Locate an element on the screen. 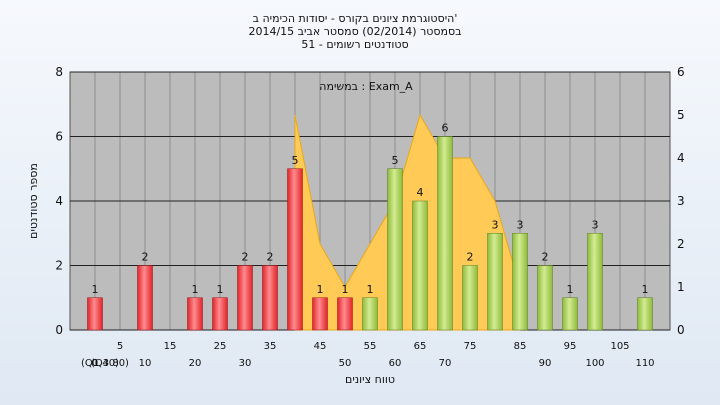 The image size is (720, 405). x-tick-label-bottom: 90 is located at coordinates (545, 363).